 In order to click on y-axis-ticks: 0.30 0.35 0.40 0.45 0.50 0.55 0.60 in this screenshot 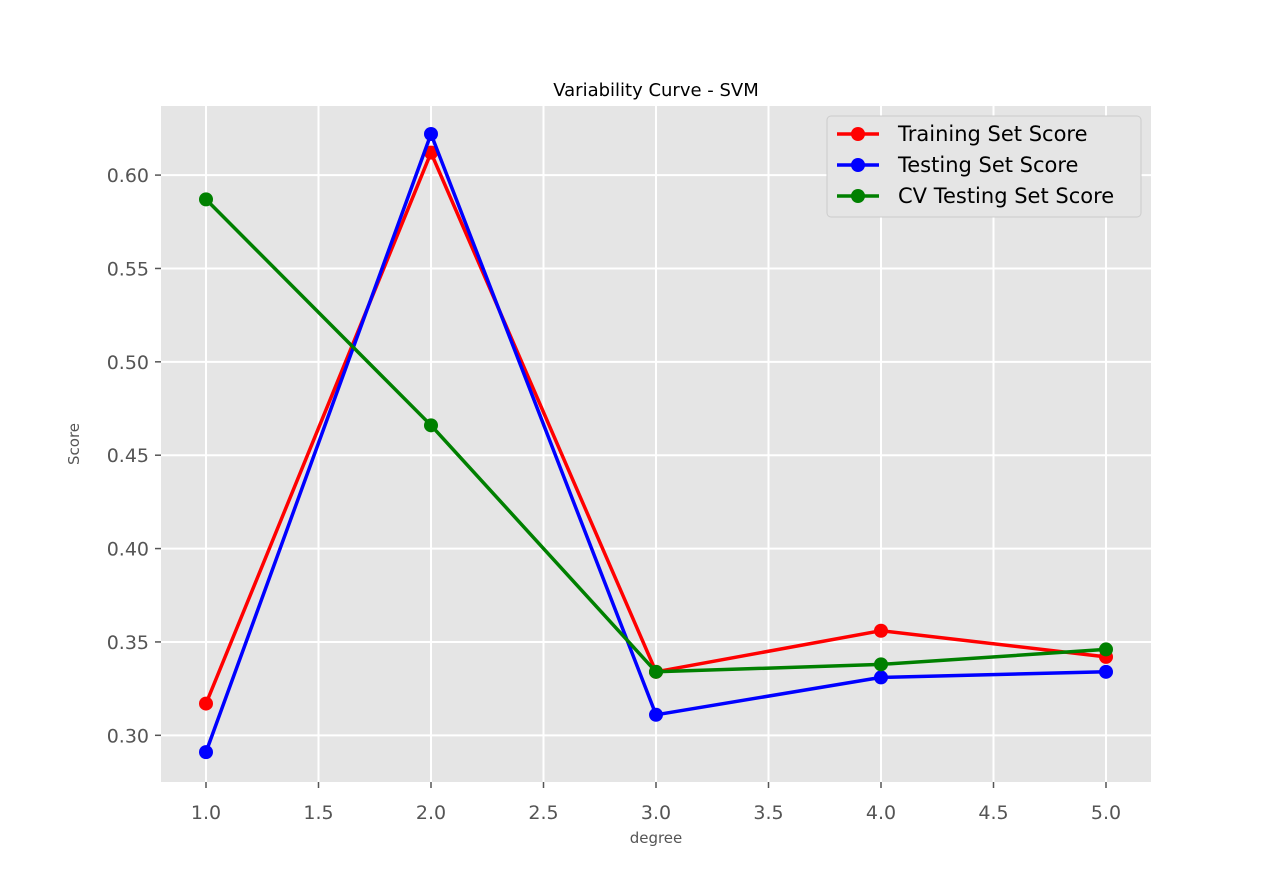, I will do `click(134, 456)`.